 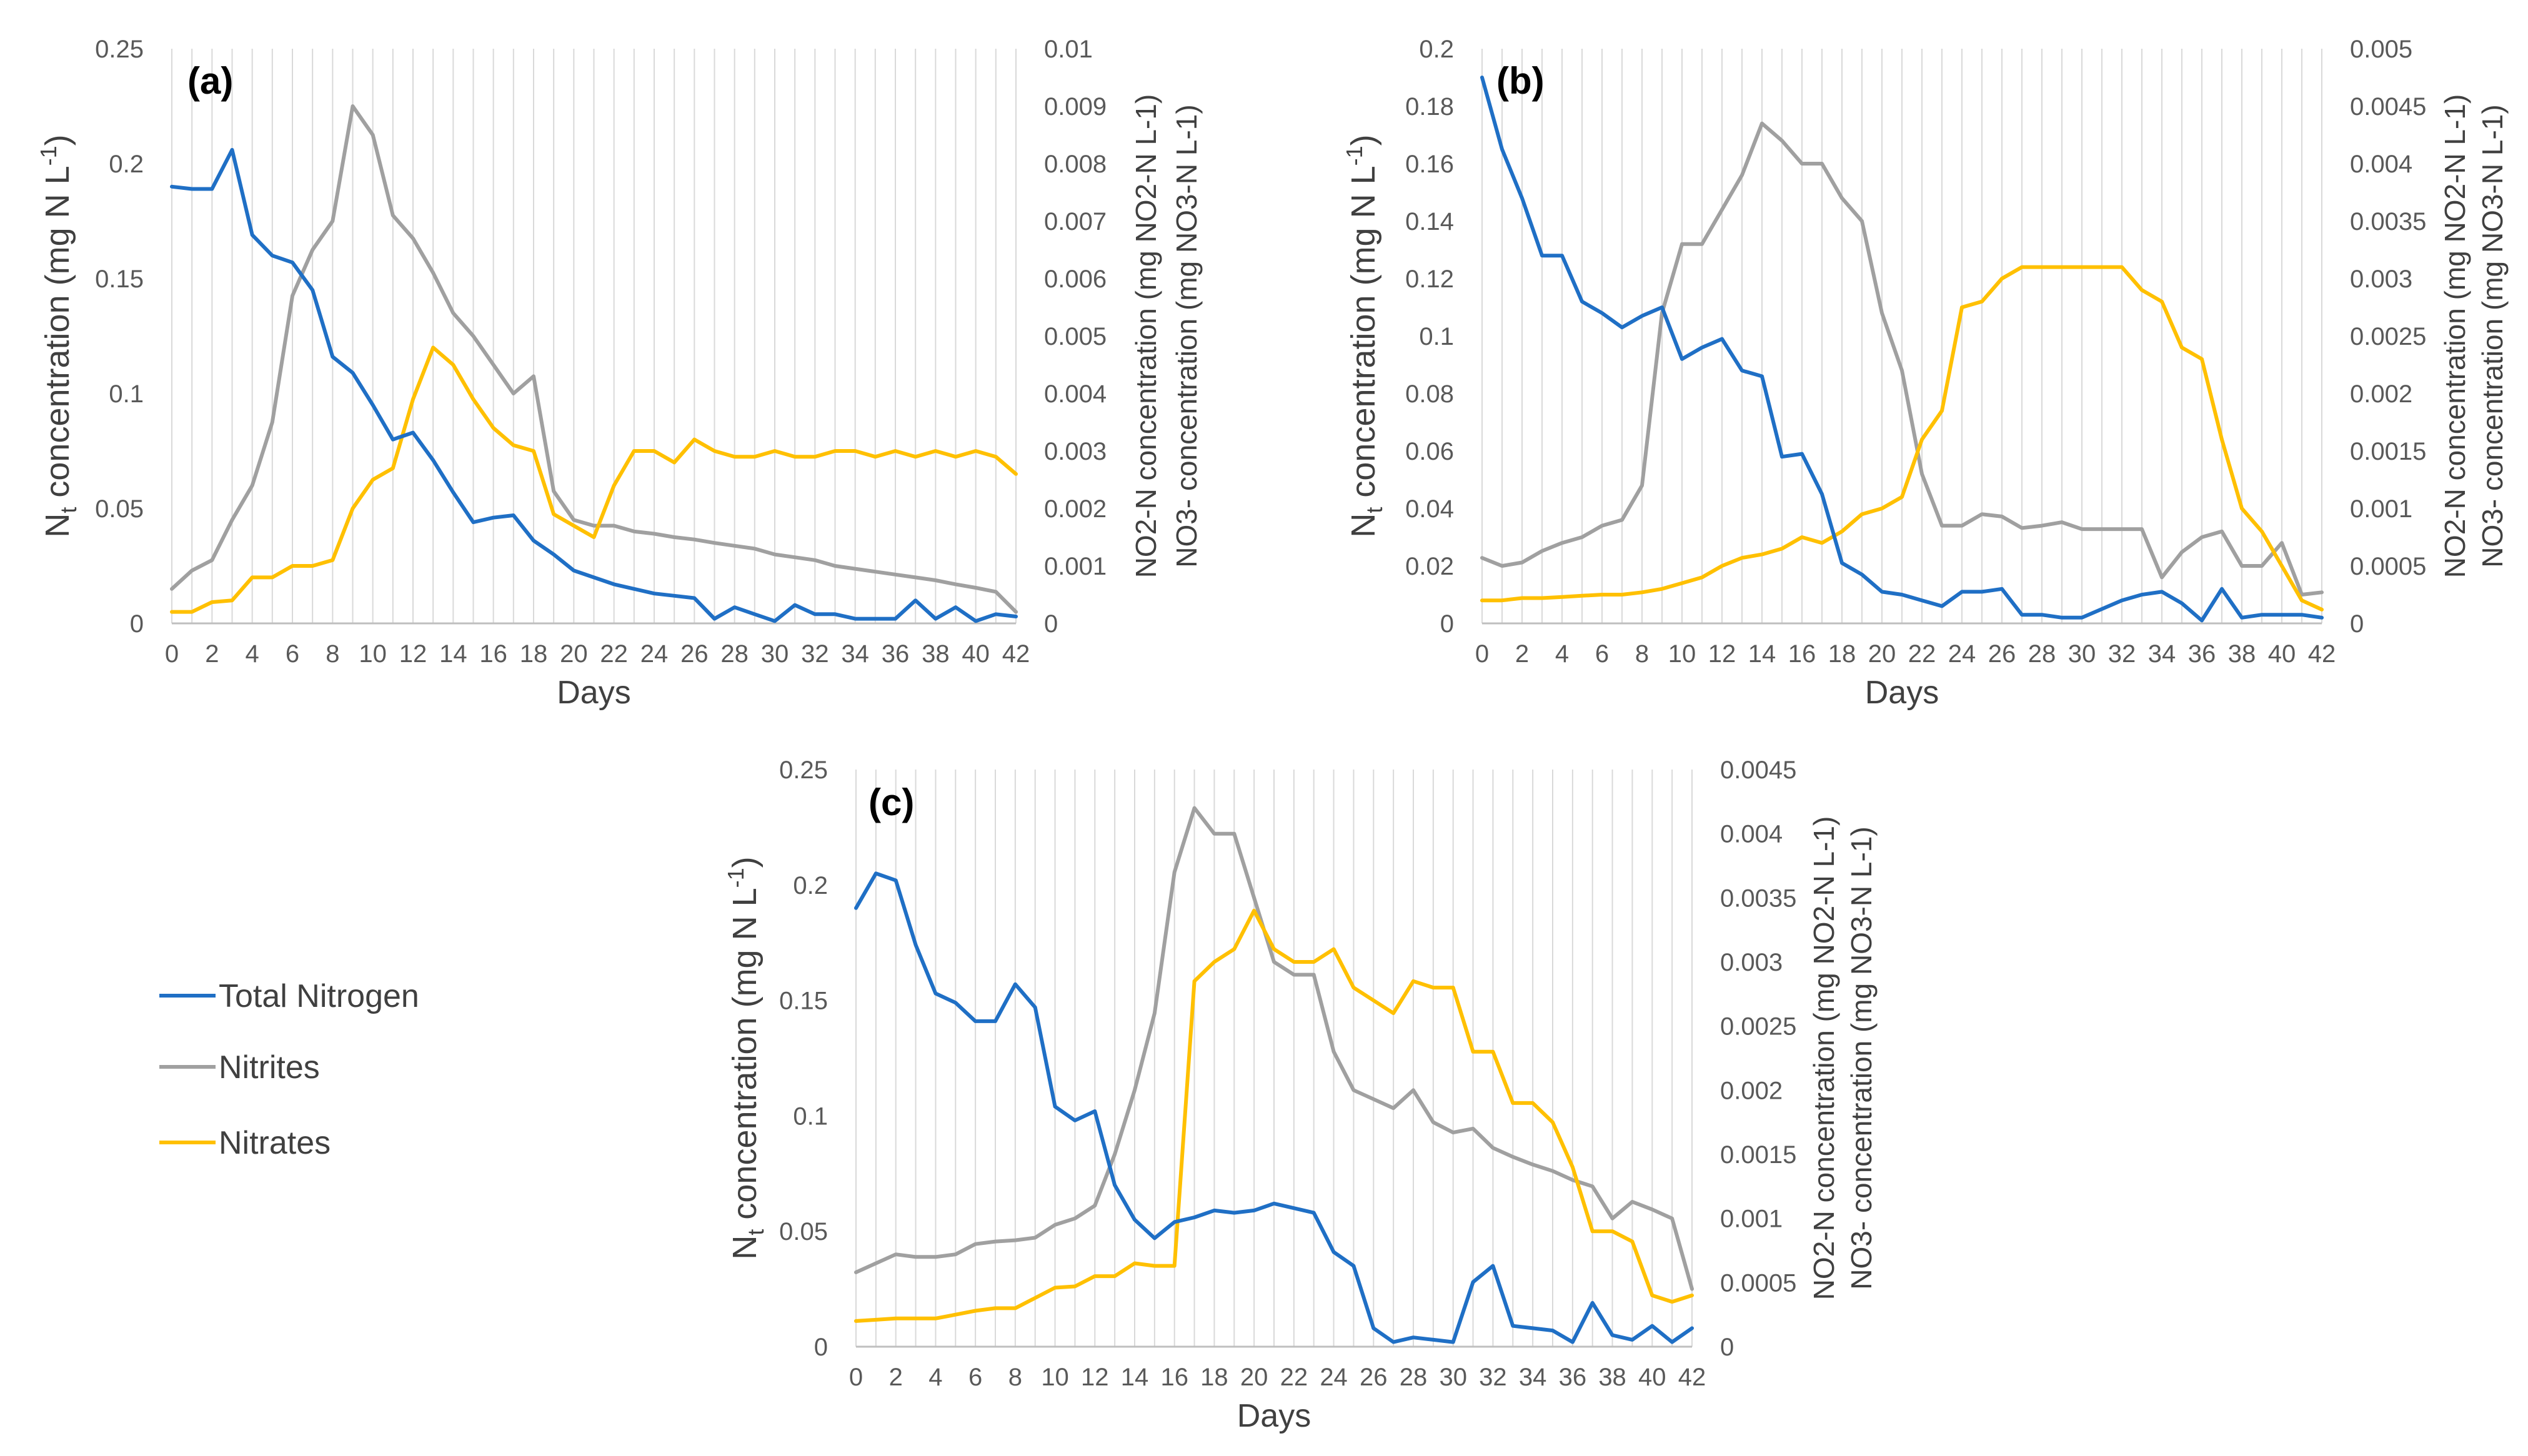 I want to click on y-left-tick-label: 0.02, so click(x=1429, y=566).